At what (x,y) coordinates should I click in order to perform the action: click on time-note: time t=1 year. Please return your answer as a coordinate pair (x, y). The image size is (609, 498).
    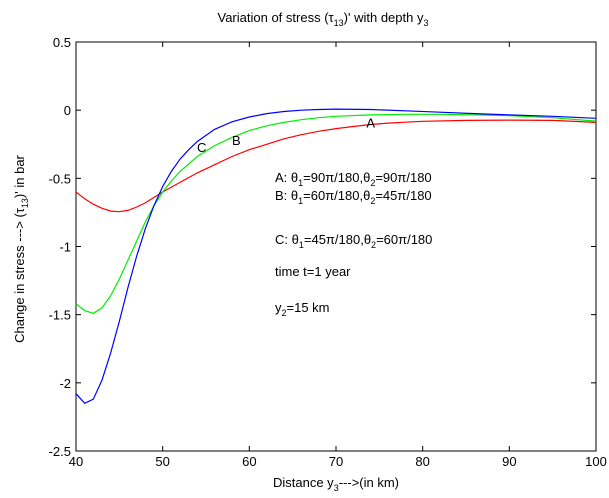
    Looking at the image, I should click on (313, 271).